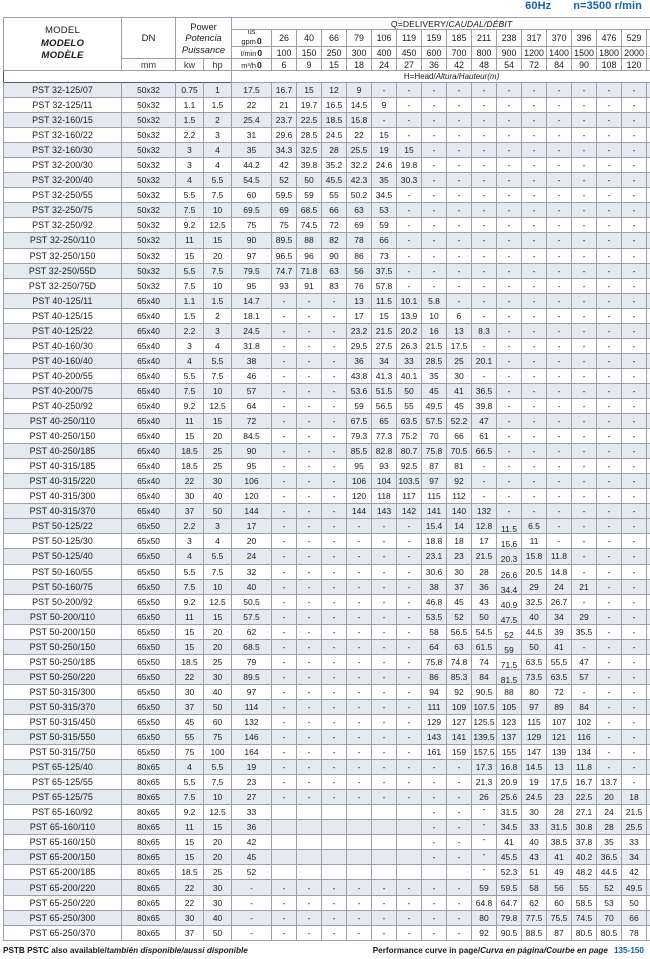  Describe the element at coordinates (559, 52) in the screenshot. I see `flow-lmin-cell: 1400` at that location.